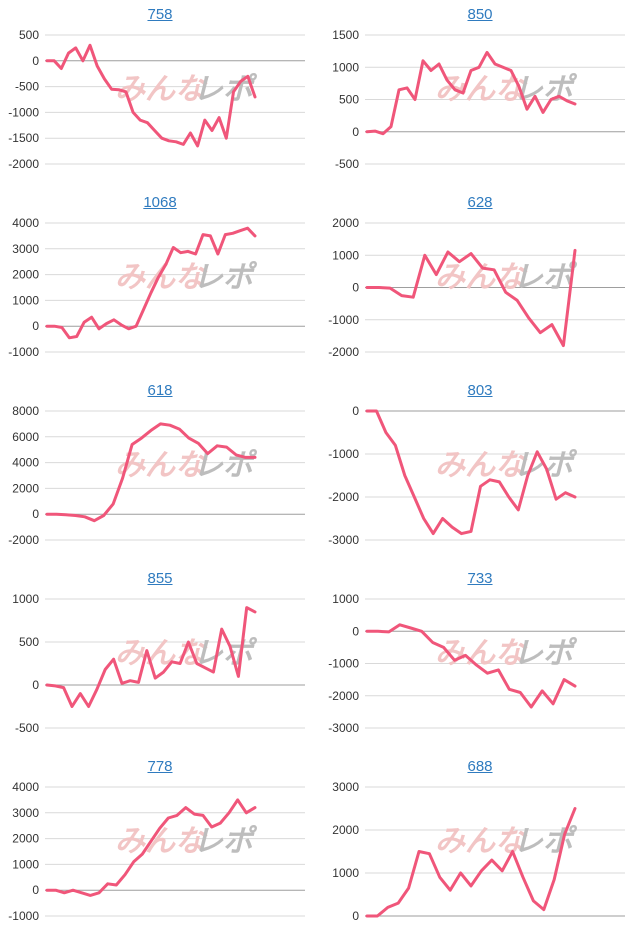  I want to click on chart-panel-803: 0 -1000 -2000 -3000 みんな レポ 803, so click(480, 469).